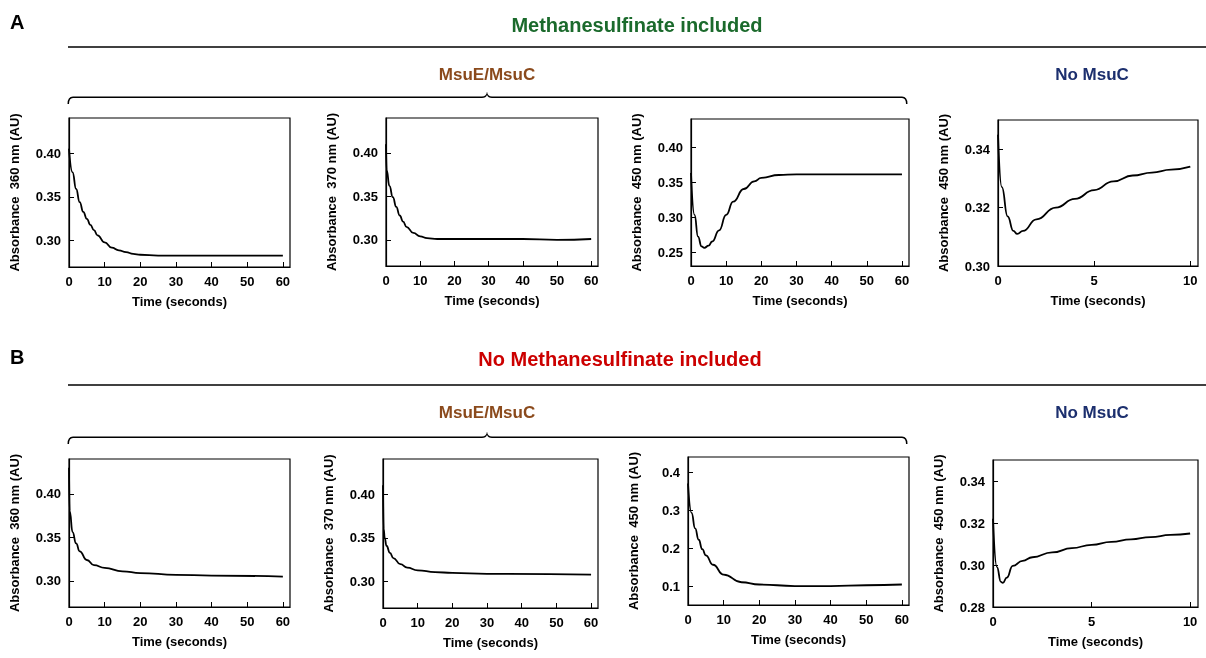 The width and height of the screenshot is (1206, 658). I want to click on text: A, so click(17, 22).